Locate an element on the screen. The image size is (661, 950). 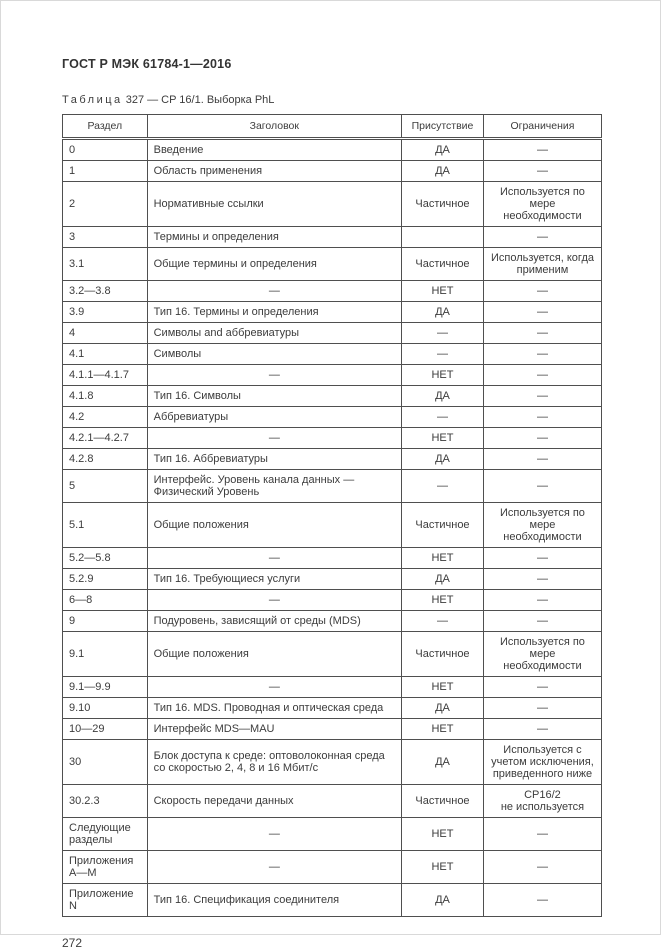
table-row: 5.2.9 Тип 16. Требующиеся услуги ДА — is located at coordinates (332, 579).